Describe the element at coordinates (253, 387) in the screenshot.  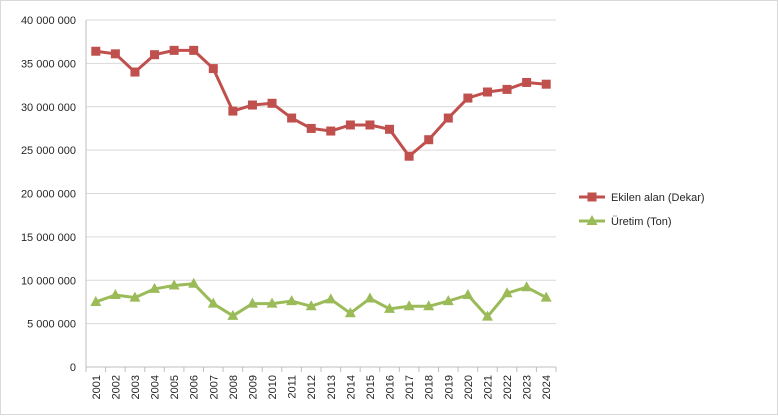
I see `x-tick-label: 2009` at that location.